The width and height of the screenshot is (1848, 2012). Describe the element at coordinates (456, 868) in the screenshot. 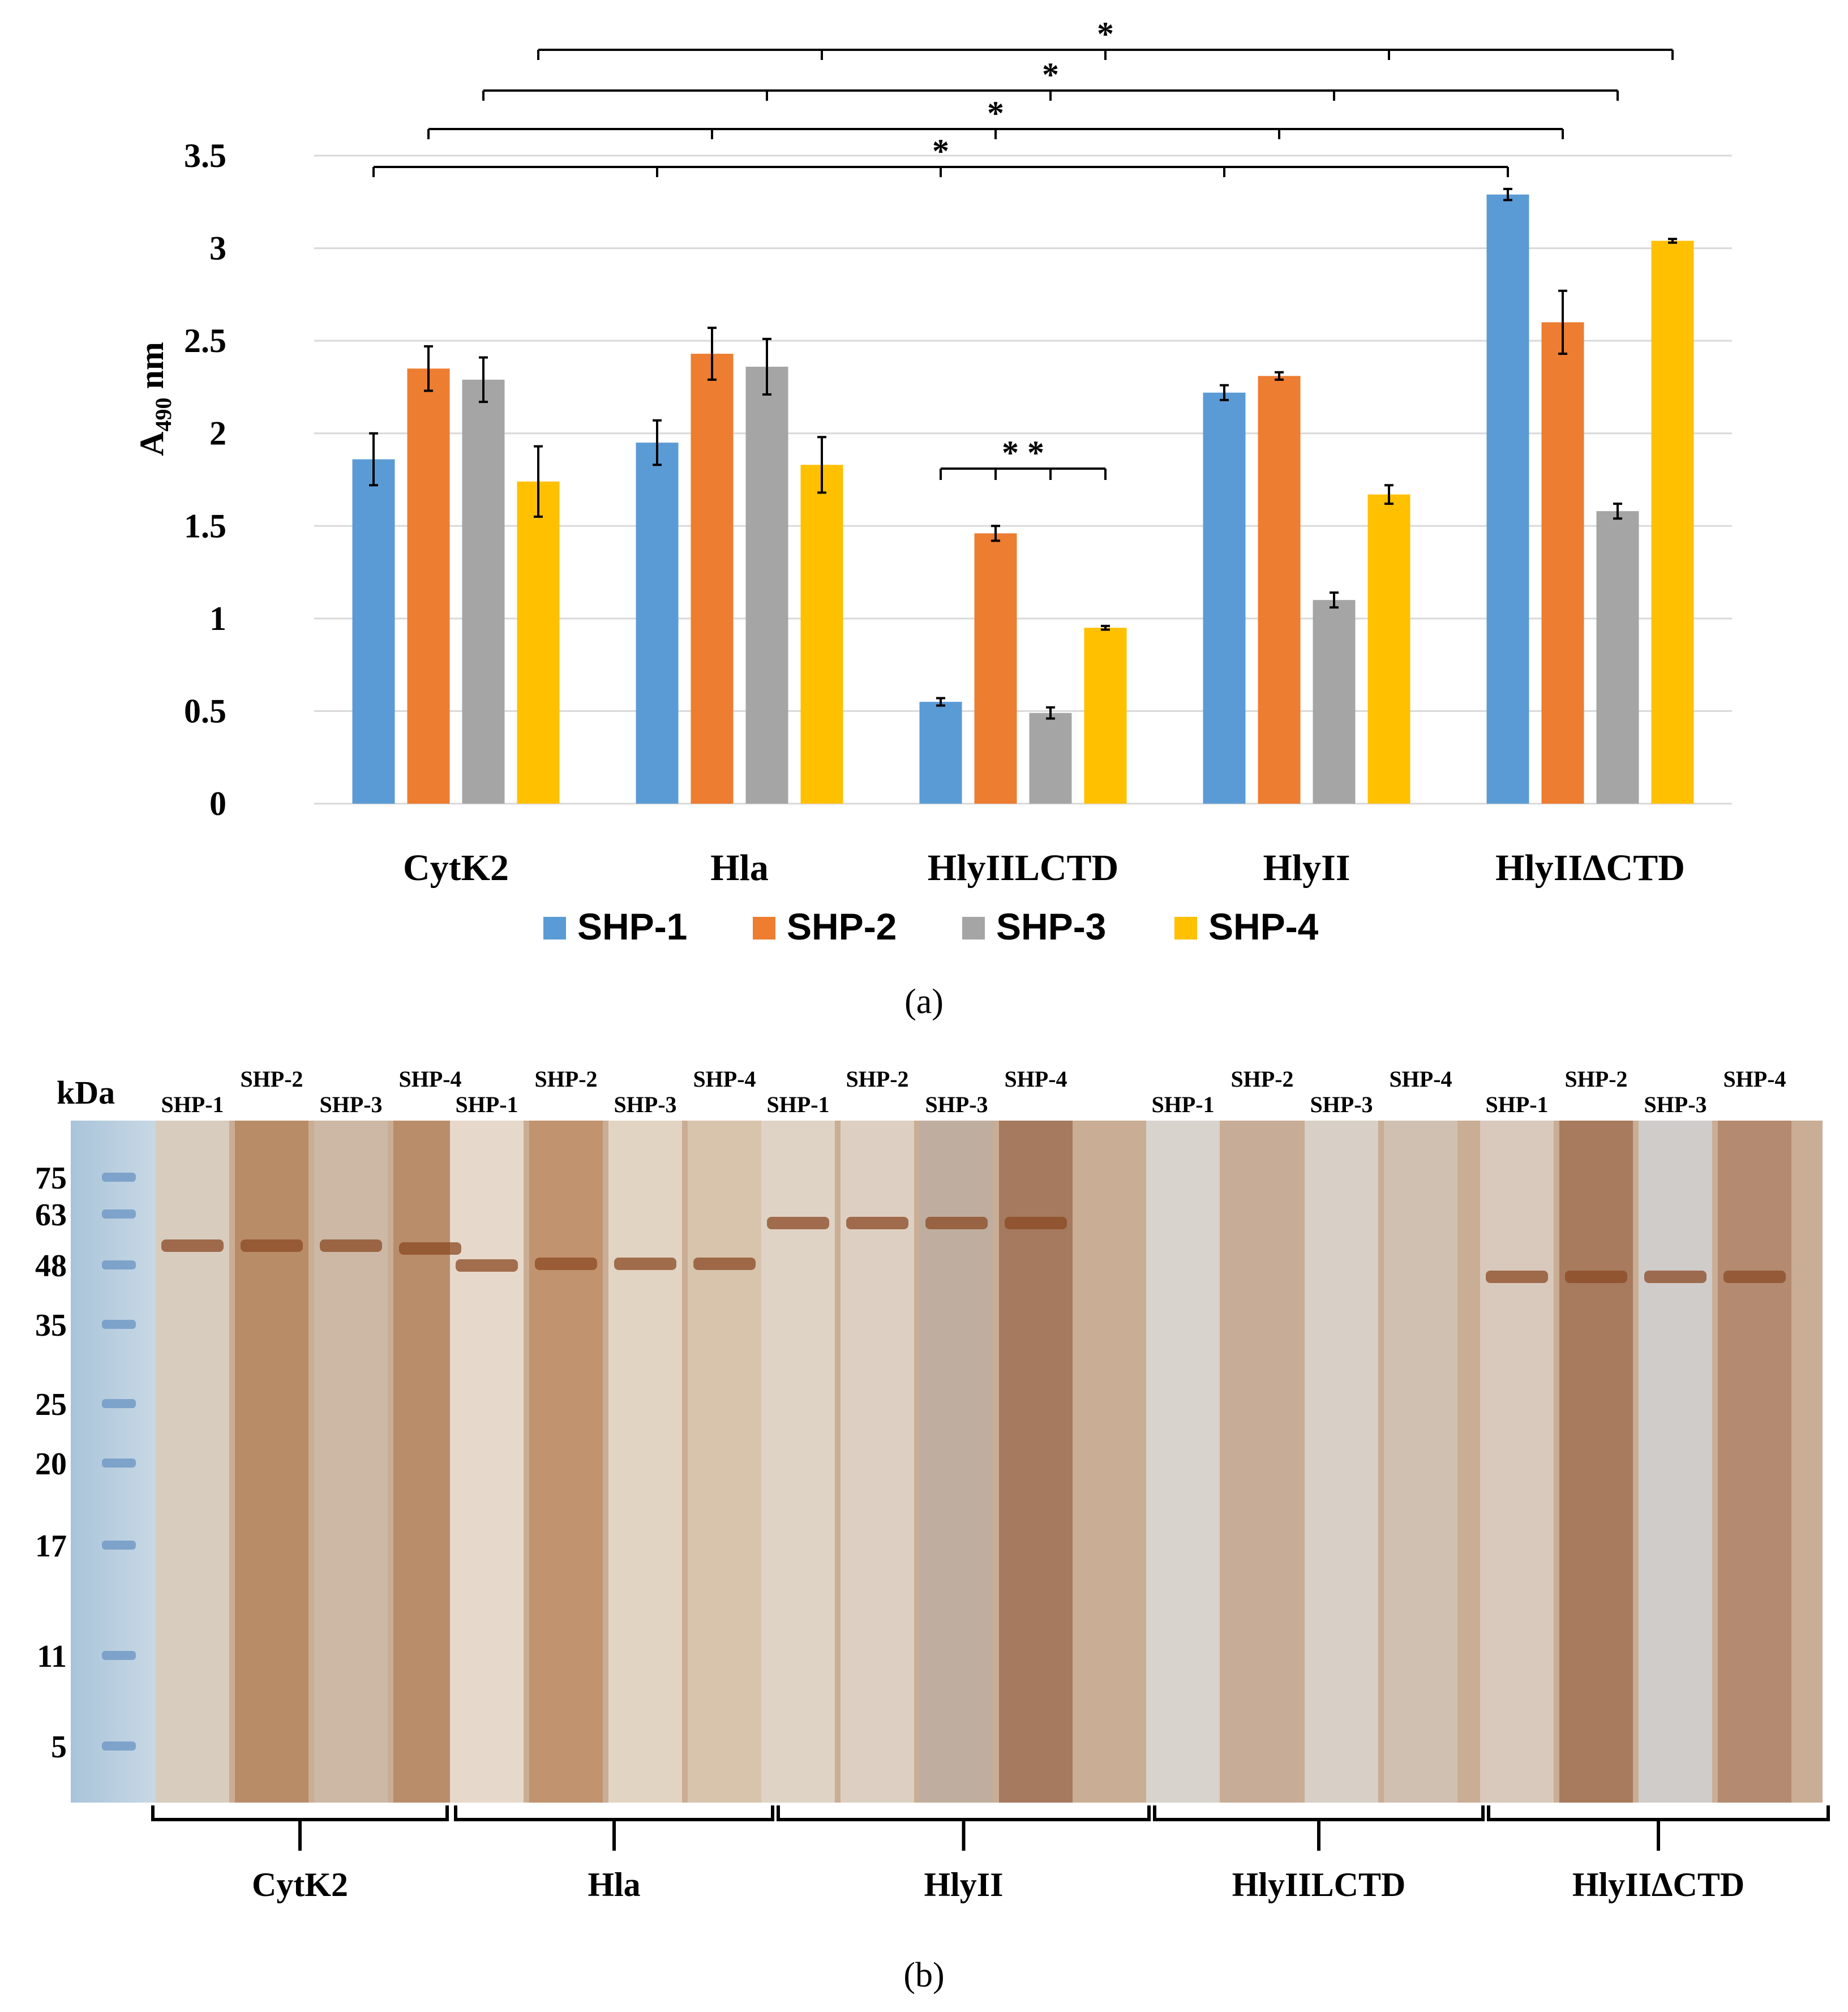

I see `x-category-label: CytK2` at that location.